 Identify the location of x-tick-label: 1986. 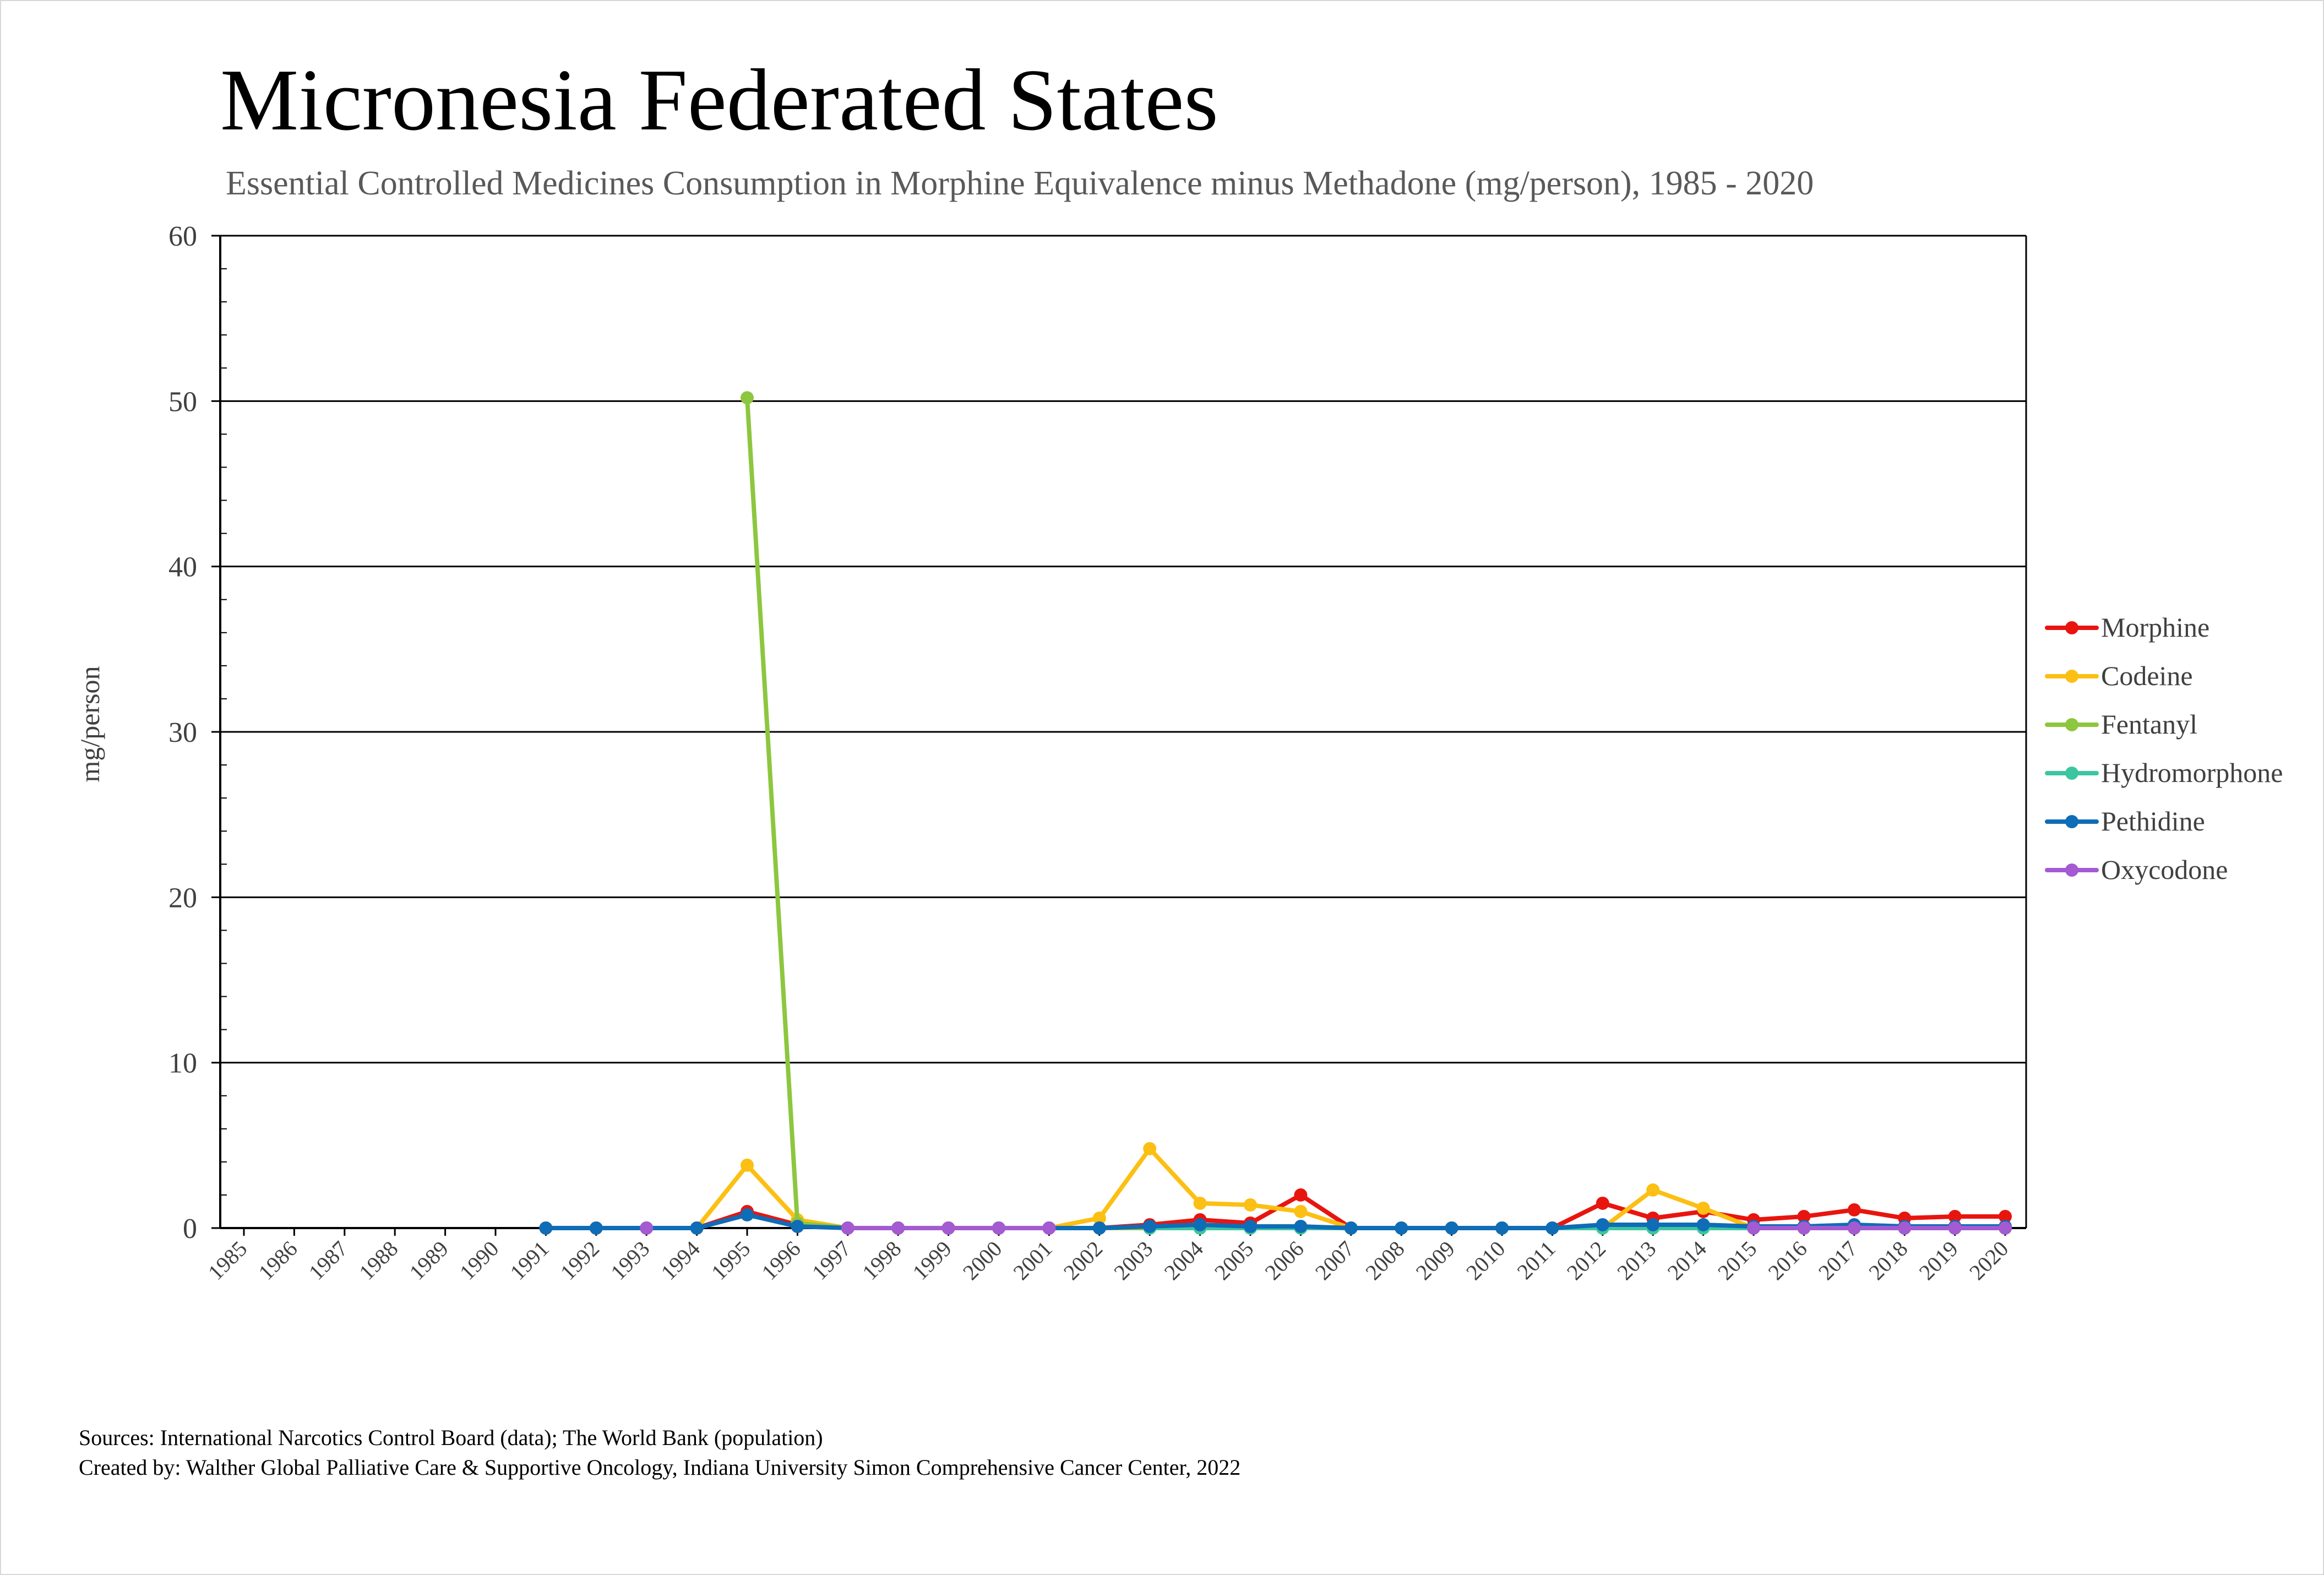
(277, 1260).